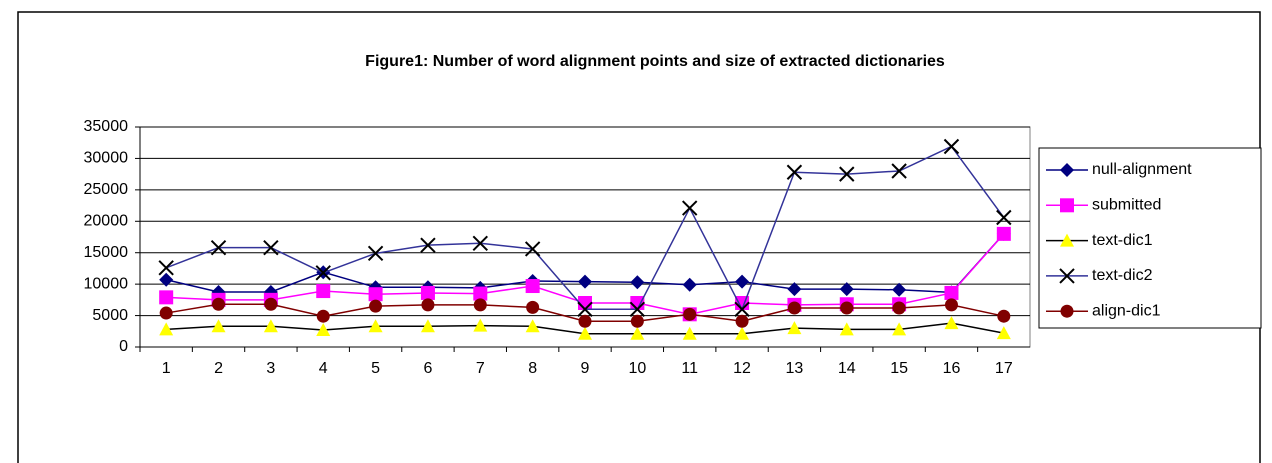 This screenshot has height=463, width=1272. Describe the element at coordinates (637, 368) in the screenshot. I see `x-tick-label: 10` at that location.